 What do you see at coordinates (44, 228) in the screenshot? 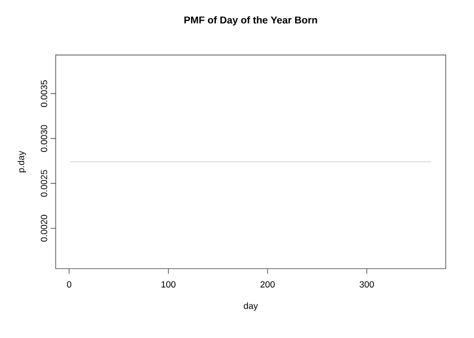
I see `y-tick-label: 0.0020` at bounding box center [44, 228].